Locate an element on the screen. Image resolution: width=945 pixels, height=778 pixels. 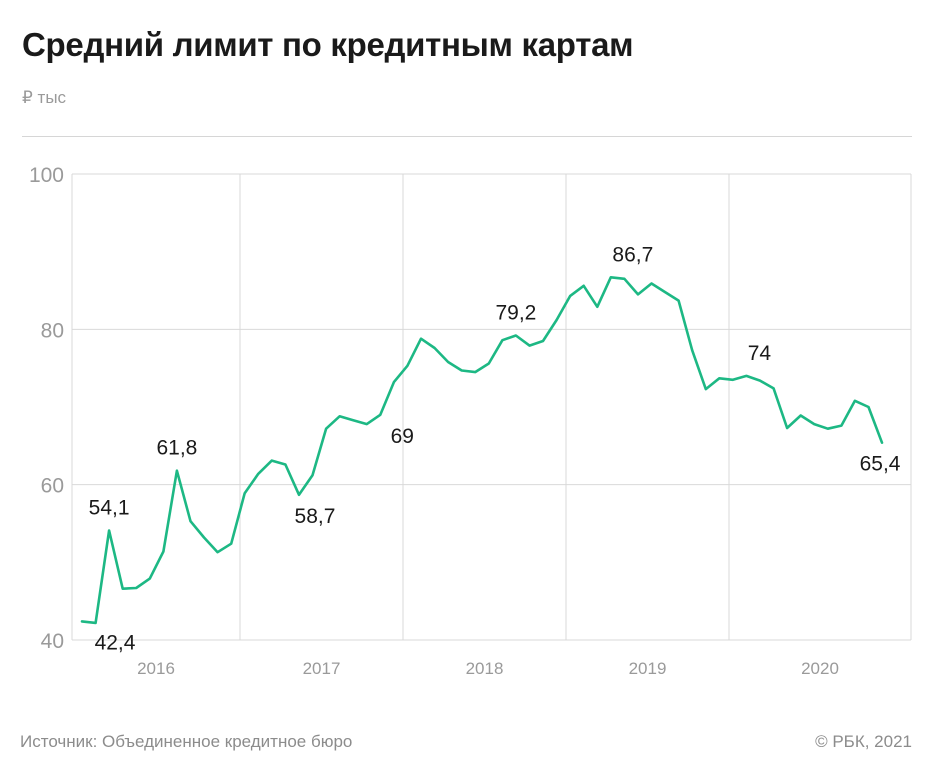
x-tick-label: 2016 is located at coordinates (156, 668).